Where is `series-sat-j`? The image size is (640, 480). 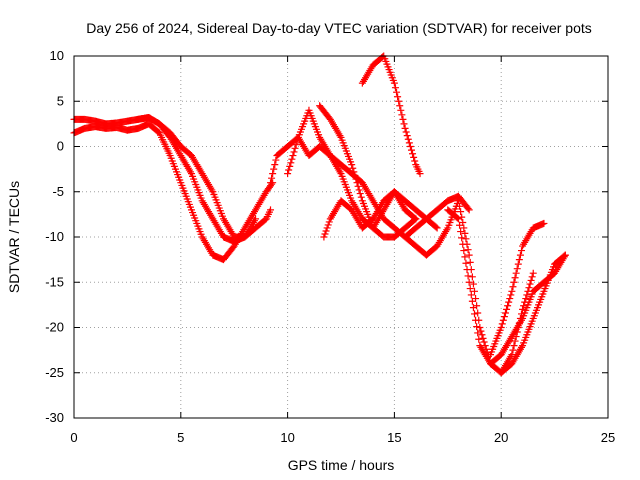
series-sat-j is located at coordinates (506, 287).